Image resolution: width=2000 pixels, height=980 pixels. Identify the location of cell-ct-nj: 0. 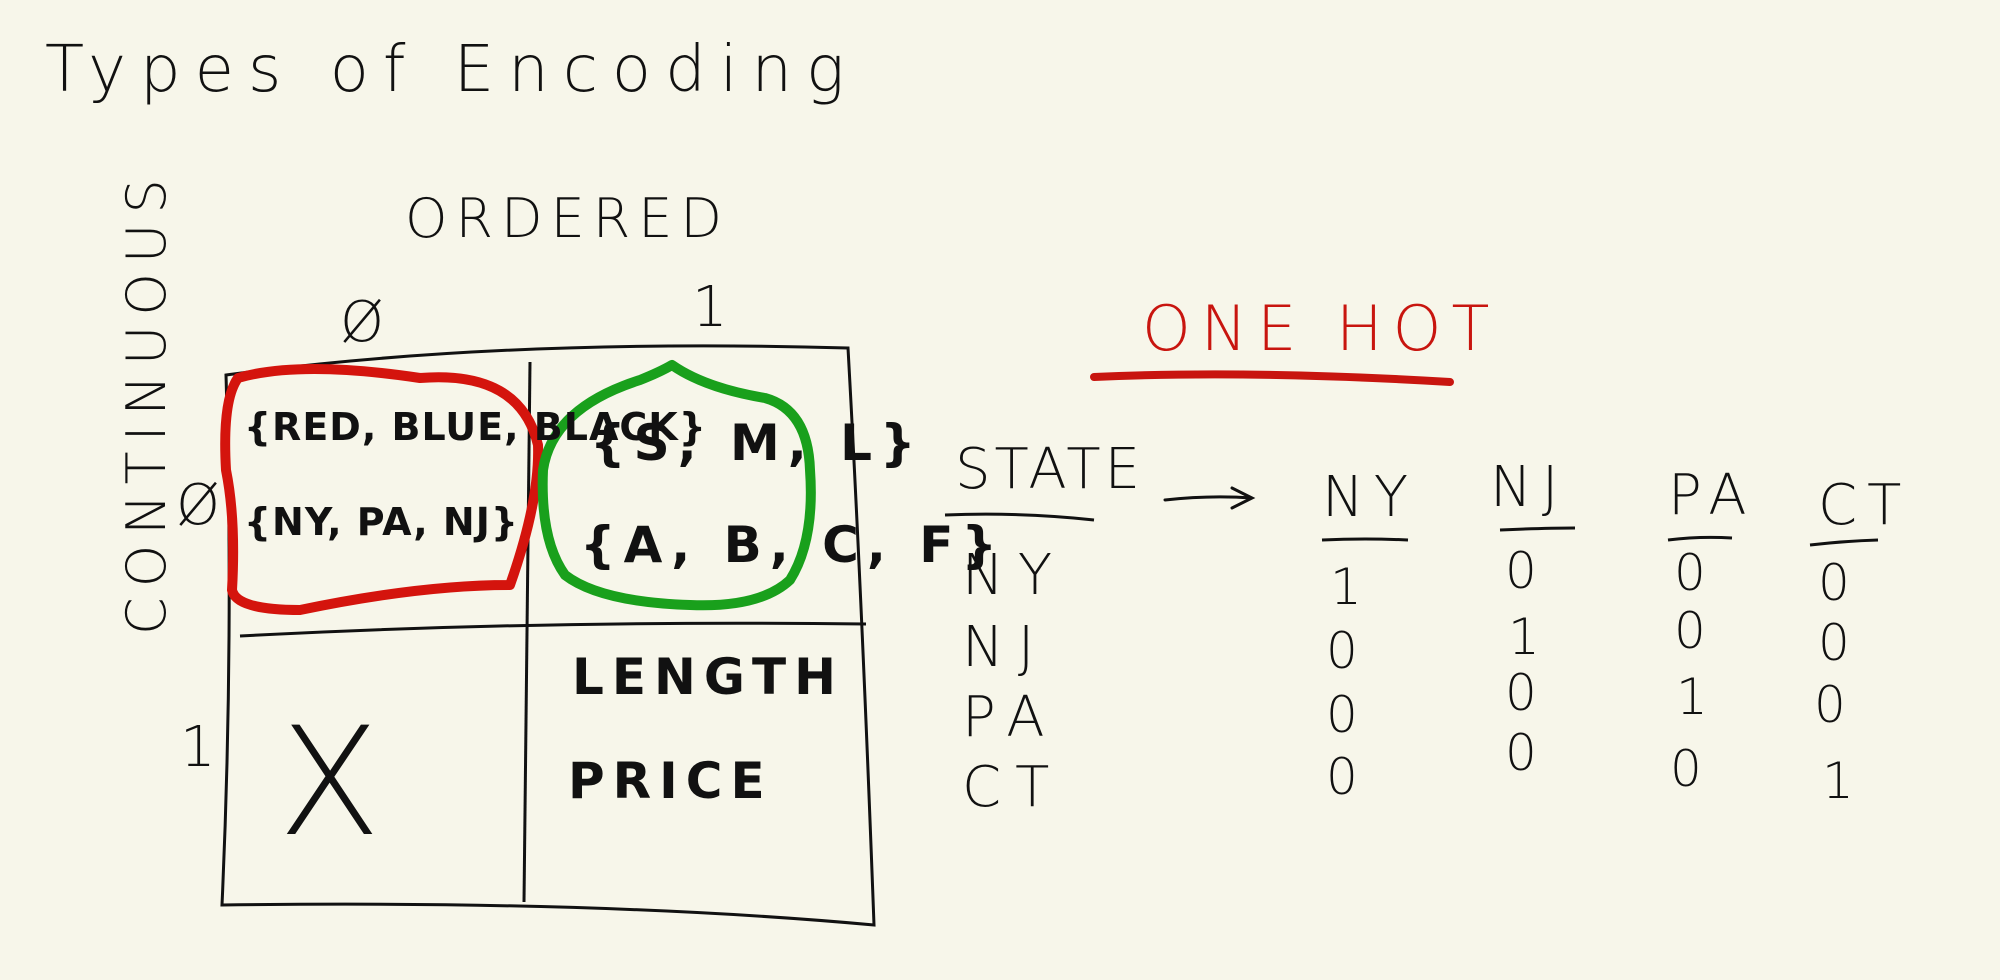
(1837, 643).